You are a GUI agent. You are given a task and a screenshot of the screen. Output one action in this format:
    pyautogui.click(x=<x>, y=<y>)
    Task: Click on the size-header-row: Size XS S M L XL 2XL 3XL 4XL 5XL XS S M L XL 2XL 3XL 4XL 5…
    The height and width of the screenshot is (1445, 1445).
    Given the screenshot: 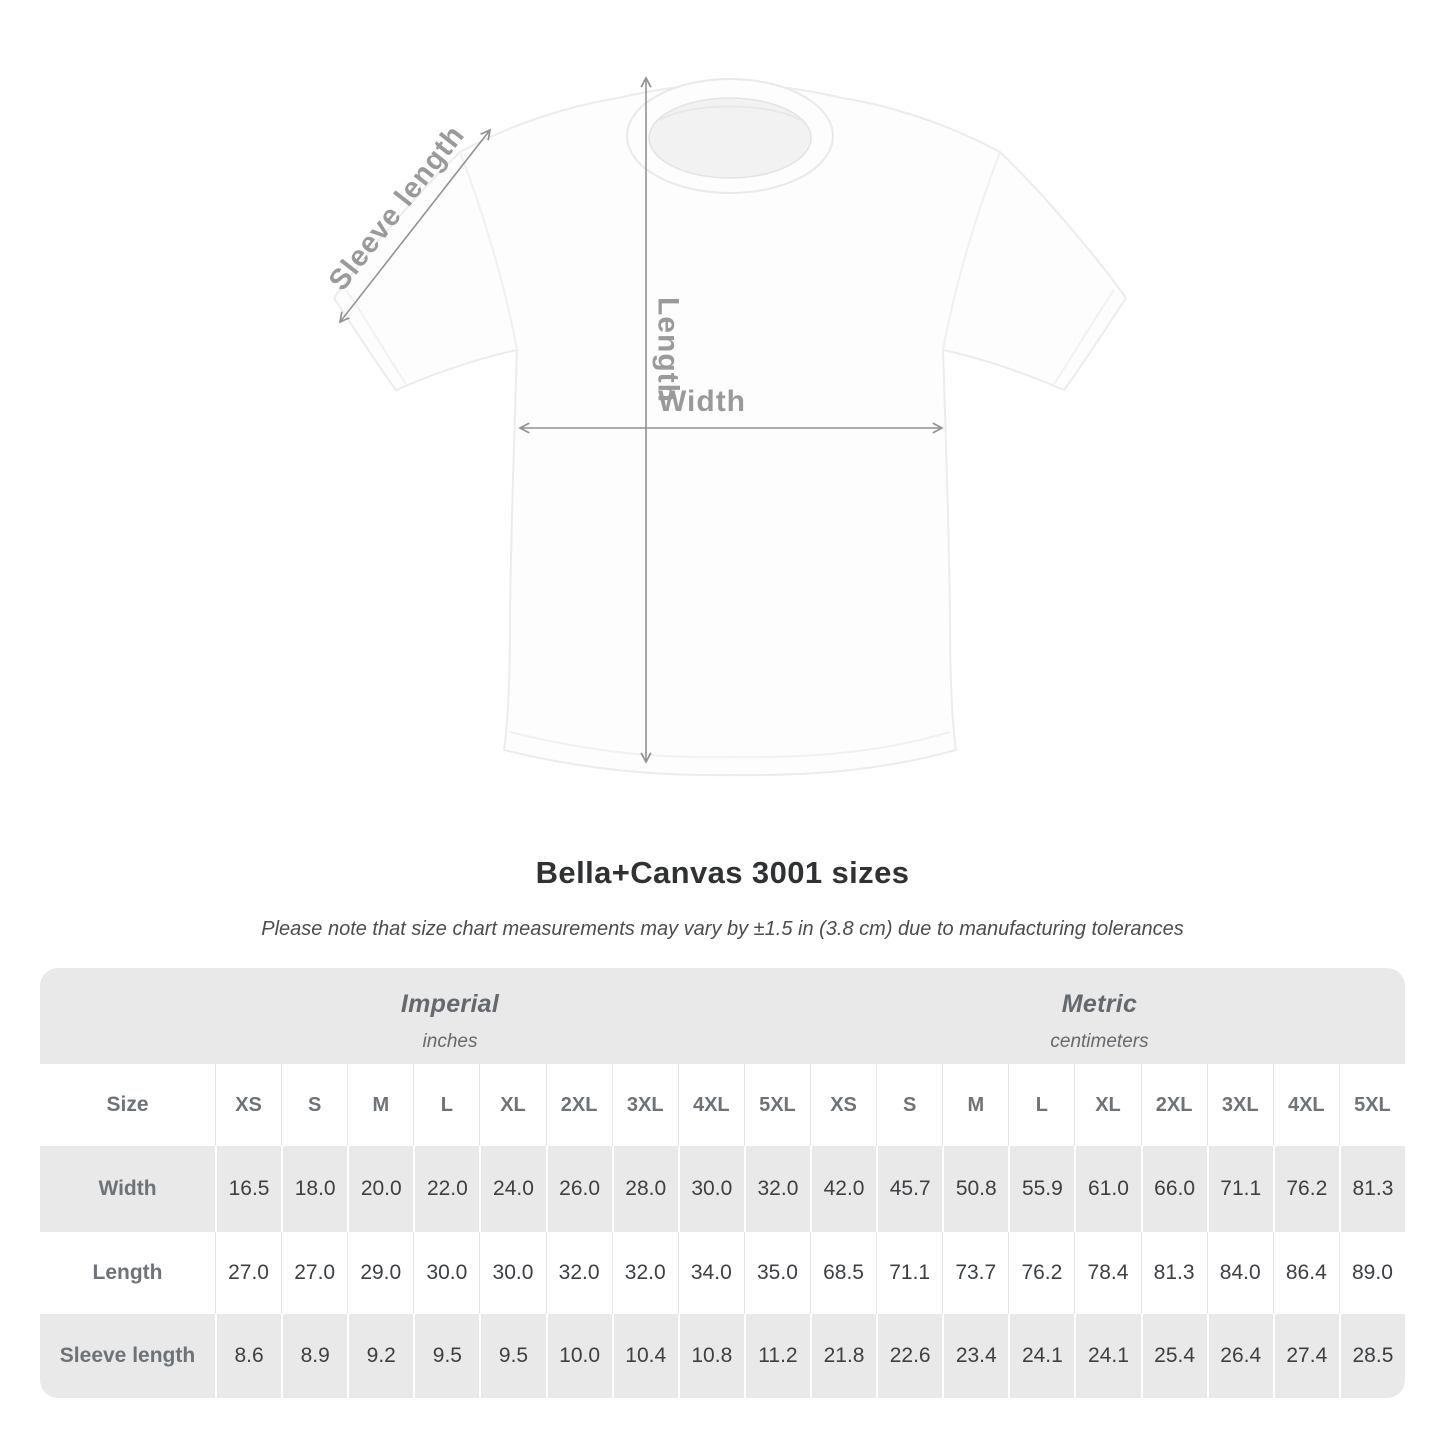 What is the action you would take?
    pyautogui.click(x=722, y=1105)
    